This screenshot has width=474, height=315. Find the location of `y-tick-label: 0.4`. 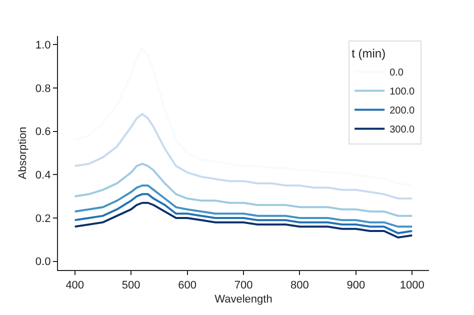

y-tick-label: 0.4 is located at coordinates (43, 176).